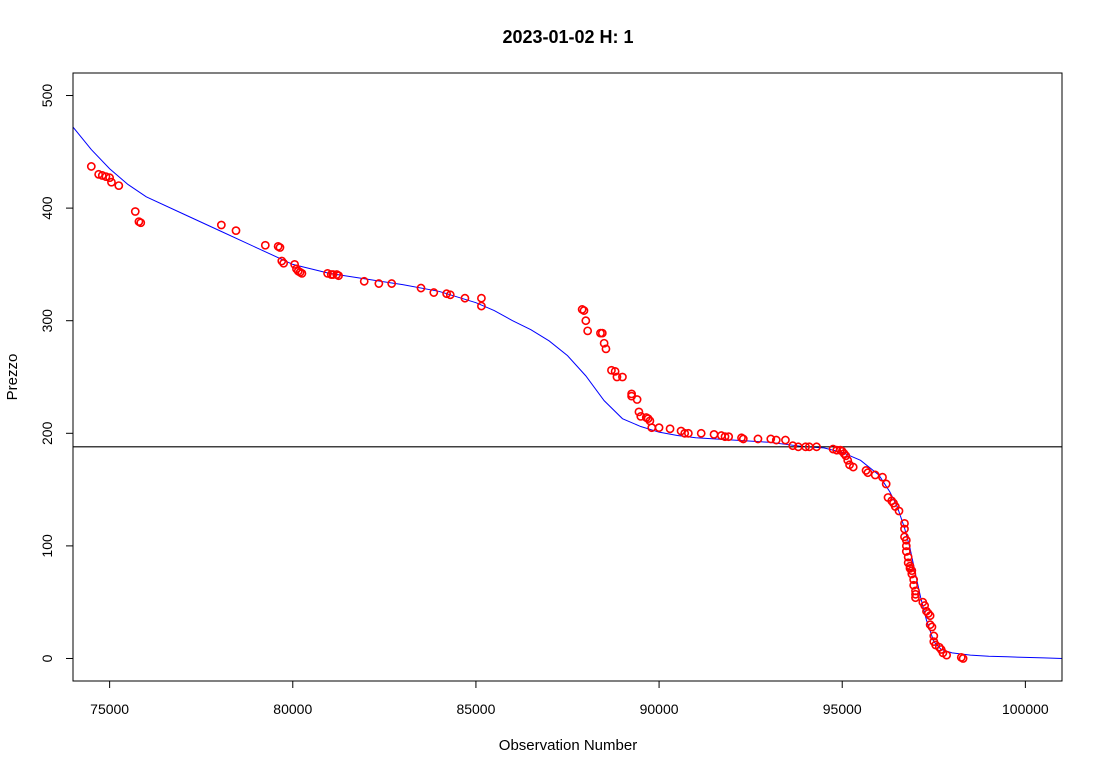 This screenshot has height=773, width=1100. Describe the element at coordinates (569, 698) in the screenshot. I see `x-axis: 75000 80000 85000 90000 95000 100000` at that location.